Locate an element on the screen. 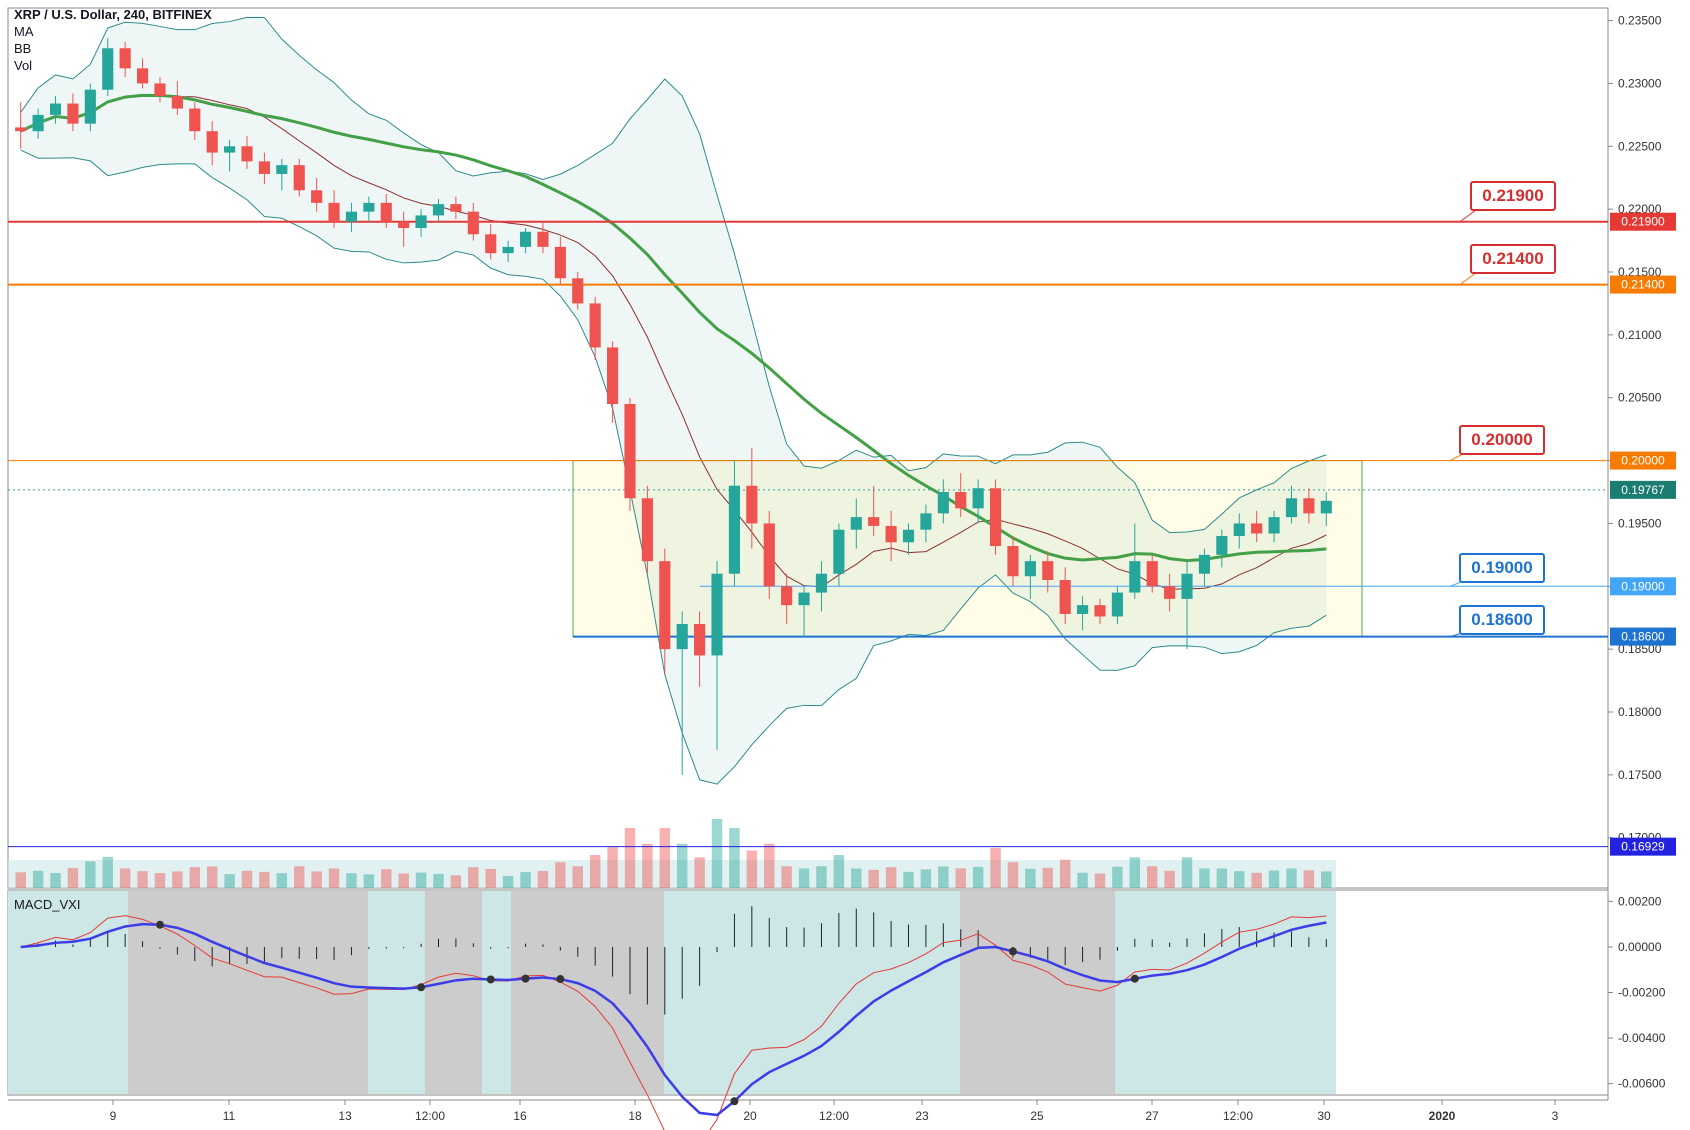 The width and height of the screenshot is (1690, 1130). macd-tick-label: -0.00200 is located at coordinates (1642, 993).